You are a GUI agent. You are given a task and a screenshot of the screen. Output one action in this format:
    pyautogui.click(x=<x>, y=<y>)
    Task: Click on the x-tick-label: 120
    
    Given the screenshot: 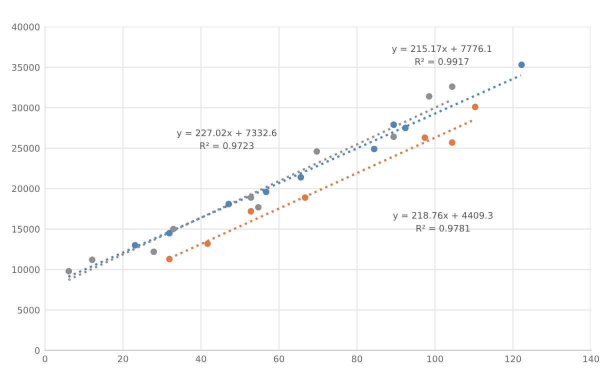 What is the action you would take?
    pyautogui.click(x=513, y=358)
    